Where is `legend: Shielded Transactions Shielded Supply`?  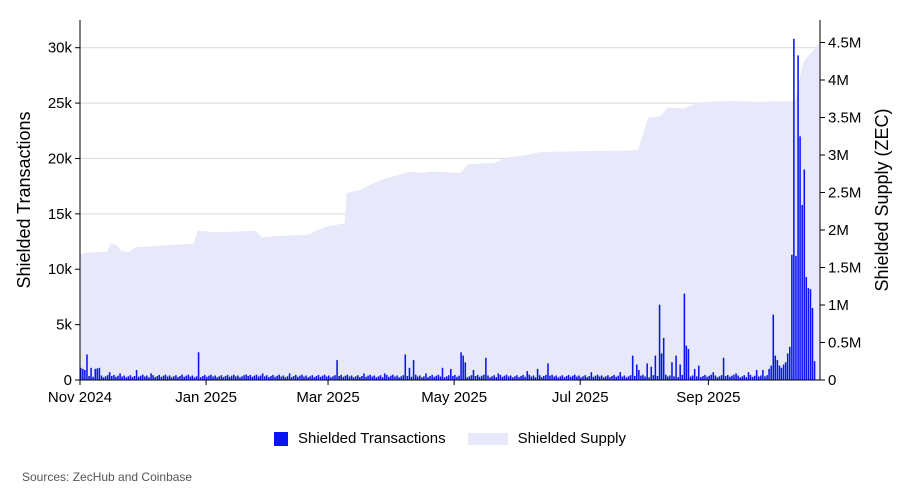
legend: Shielded Transactions Shielded Supply is located at coordinates (450, 438).